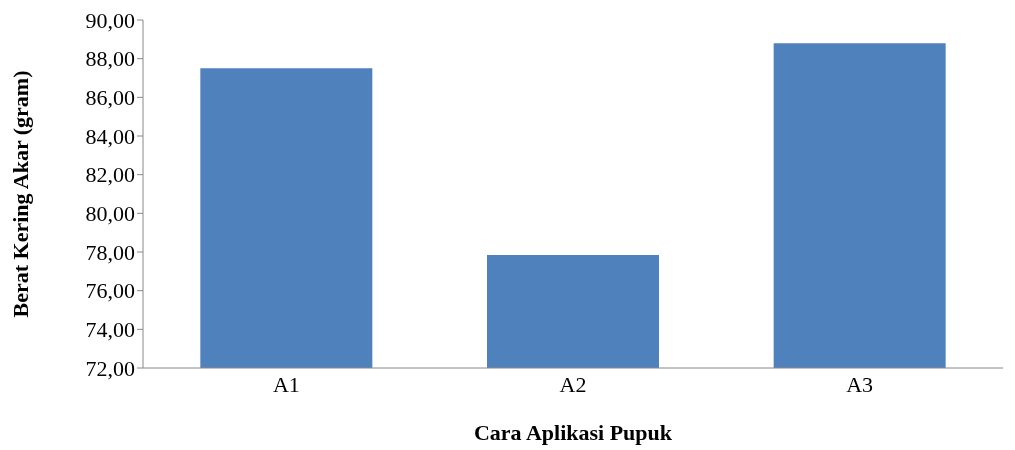 This screenshot has height=450, width=1015. What do you see at coordinates (860, 384) in the screenshot?
I see `x-tick-label: A3` at bounding box center [860, 384].